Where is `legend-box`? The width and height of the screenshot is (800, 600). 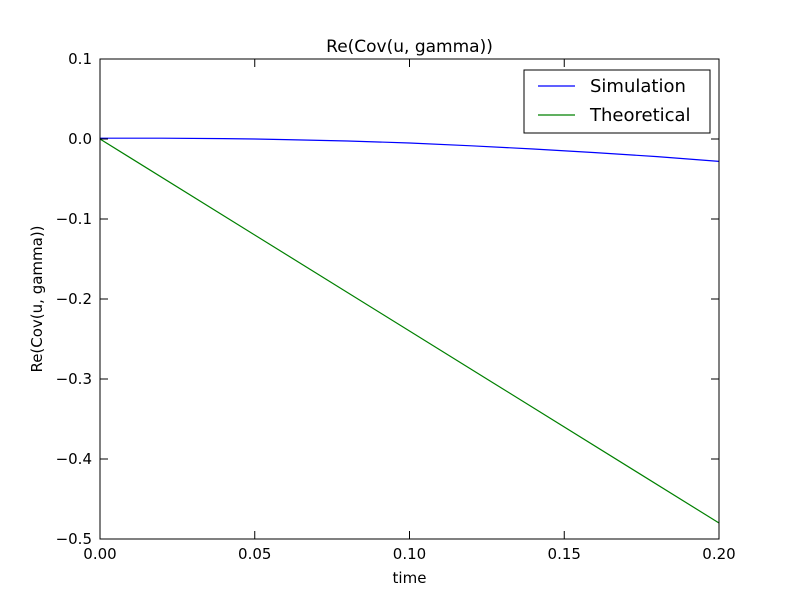 legend-box is located at coordinates (617, 101).